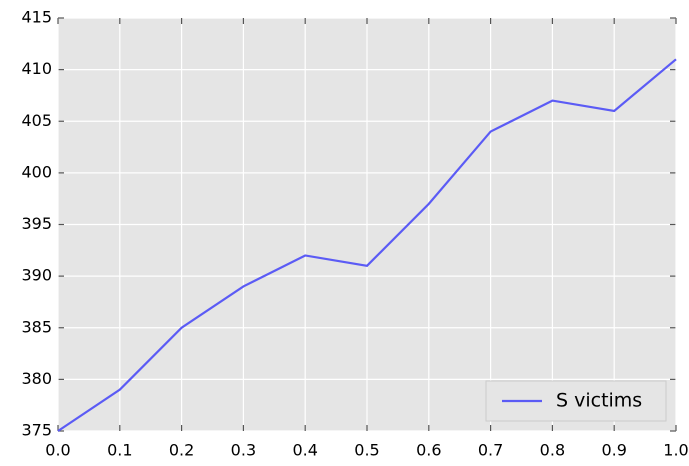 This screenshot has width=689, height=466. I want to click on x-tick-label: 0.1, so click(119, 450).